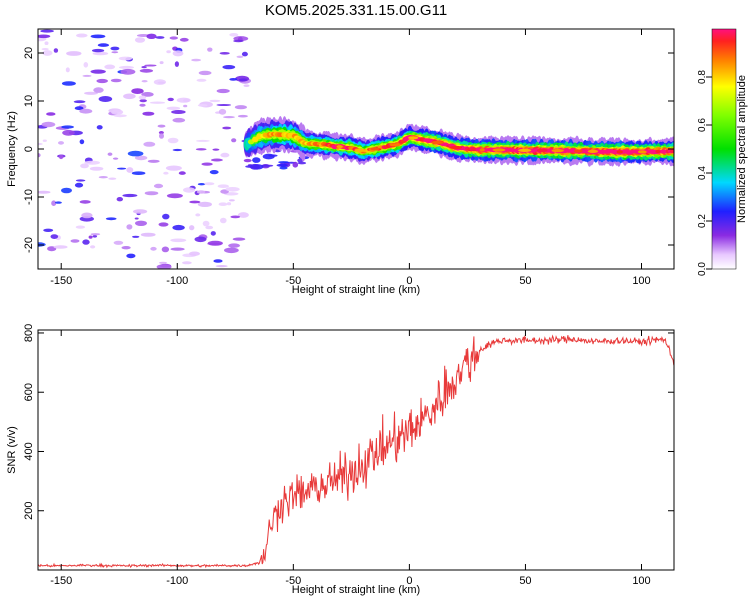  What do you see at coordinates (29, 197) in the screenshot?
I see `y-tick-label: -10` at bounding box center [29, 197].